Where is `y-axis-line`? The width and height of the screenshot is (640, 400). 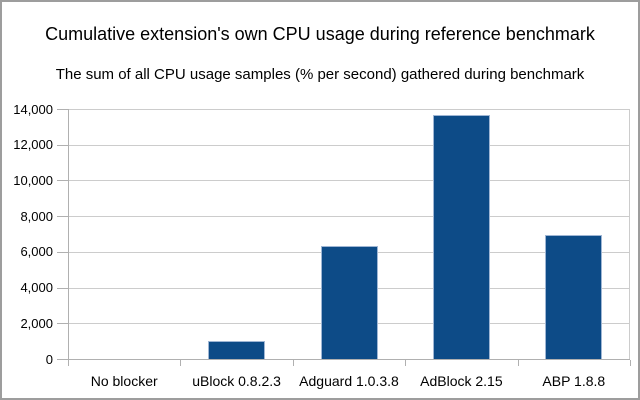
y-axis-line is located at coordinates (68, 234).